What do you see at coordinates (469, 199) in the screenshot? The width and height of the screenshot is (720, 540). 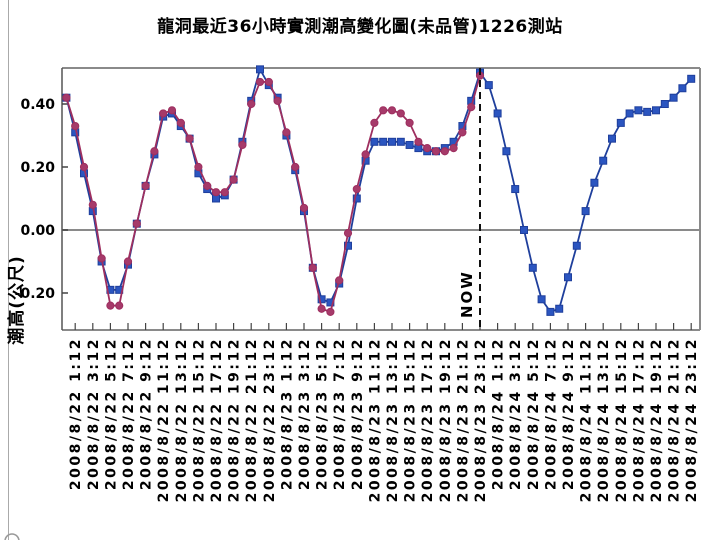 I see `now-marker: NOW` at bounding box center [469, 199].